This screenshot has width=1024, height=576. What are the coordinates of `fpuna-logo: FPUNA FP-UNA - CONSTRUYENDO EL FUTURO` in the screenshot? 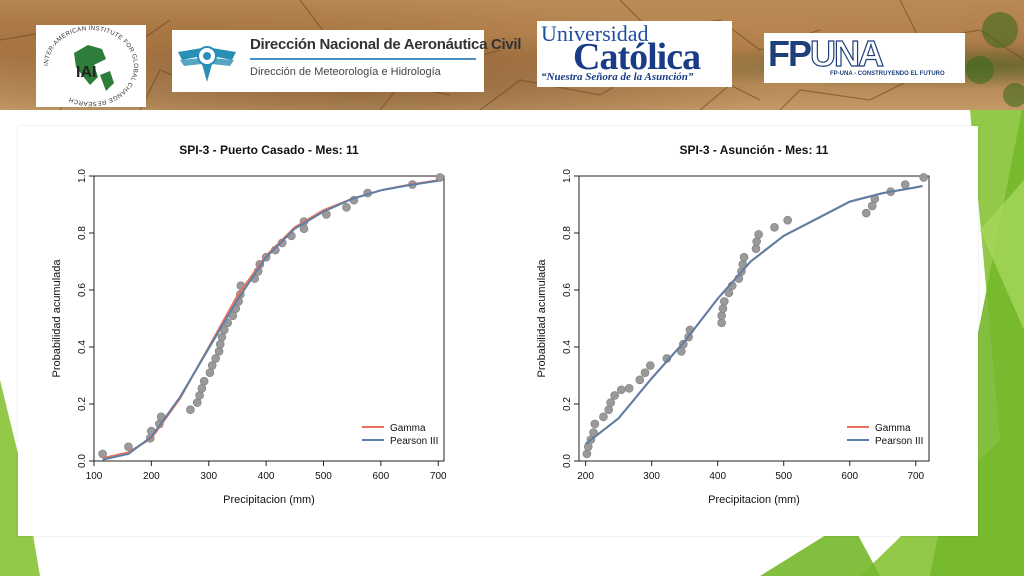 It's located at (864, 57).